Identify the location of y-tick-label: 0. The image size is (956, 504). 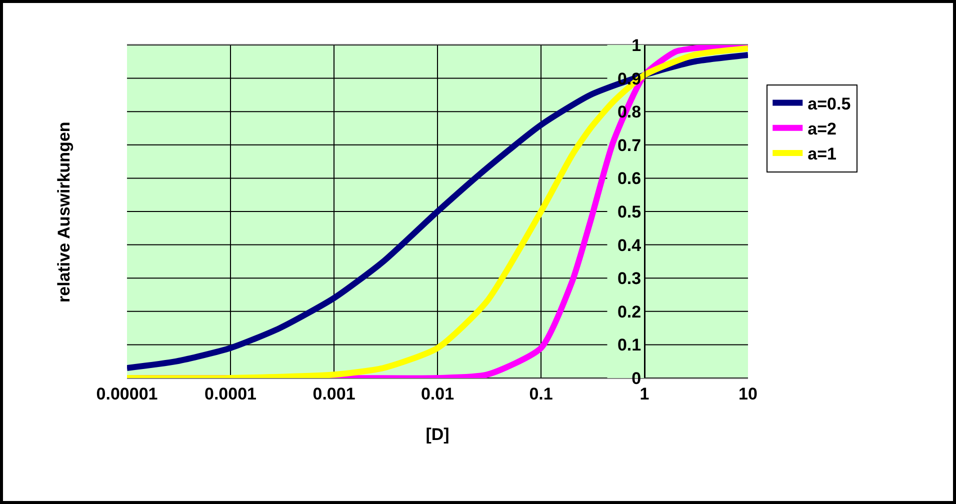
(637, 378).